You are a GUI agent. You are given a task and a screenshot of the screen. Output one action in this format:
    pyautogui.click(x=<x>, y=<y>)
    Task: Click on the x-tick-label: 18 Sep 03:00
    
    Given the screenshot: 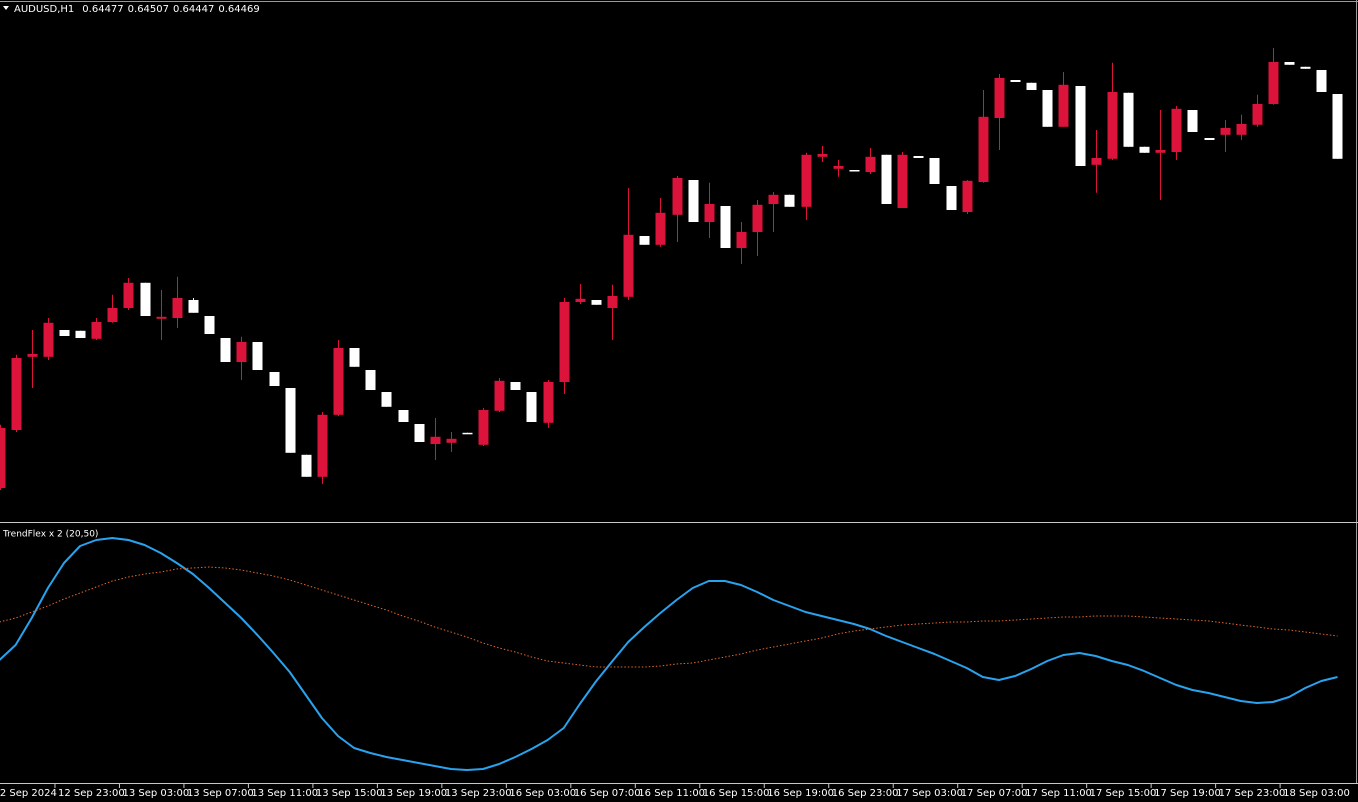 What is the action you would take?
    pyautogui.click(x=1316, y=793)
    